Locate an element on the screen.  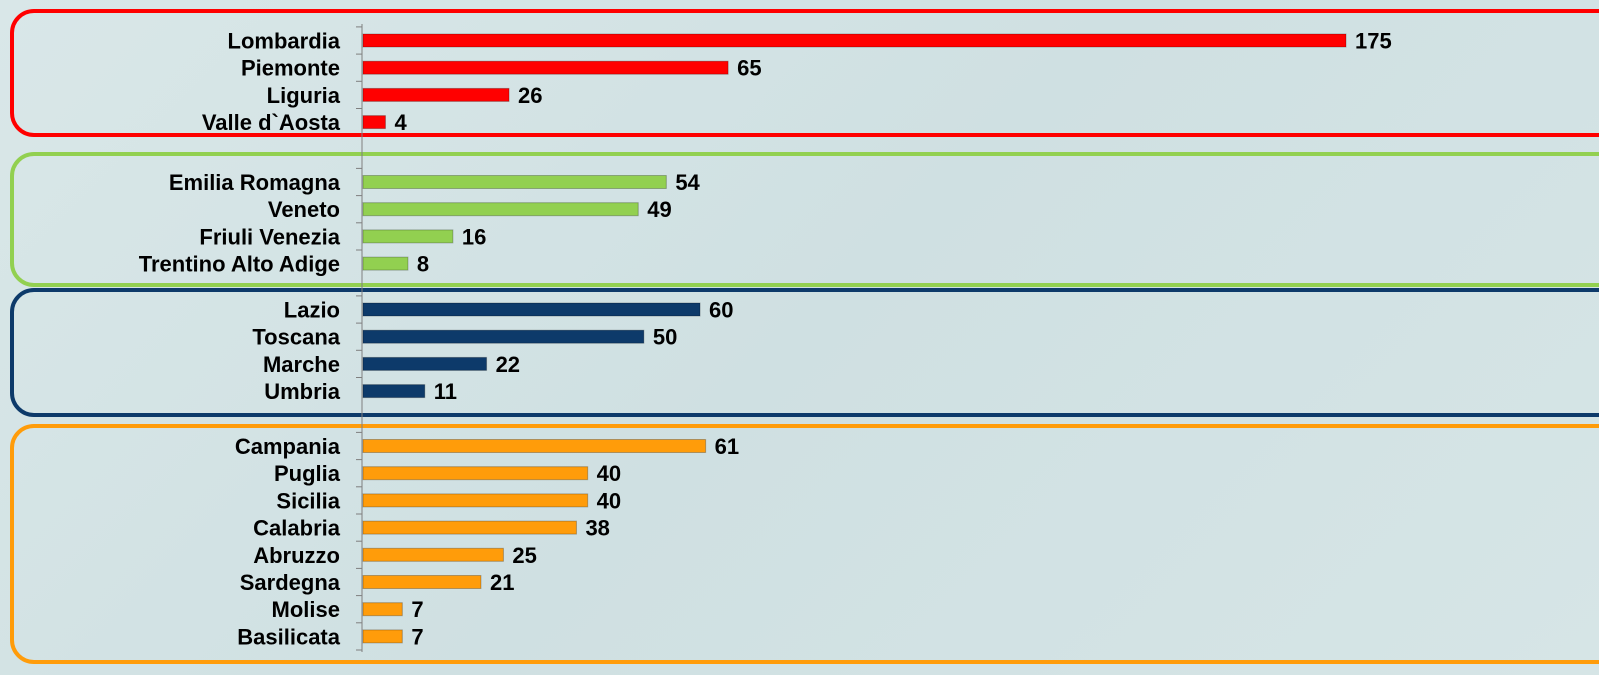
category-label: Abruzzo is located at coordinates (296, 555).